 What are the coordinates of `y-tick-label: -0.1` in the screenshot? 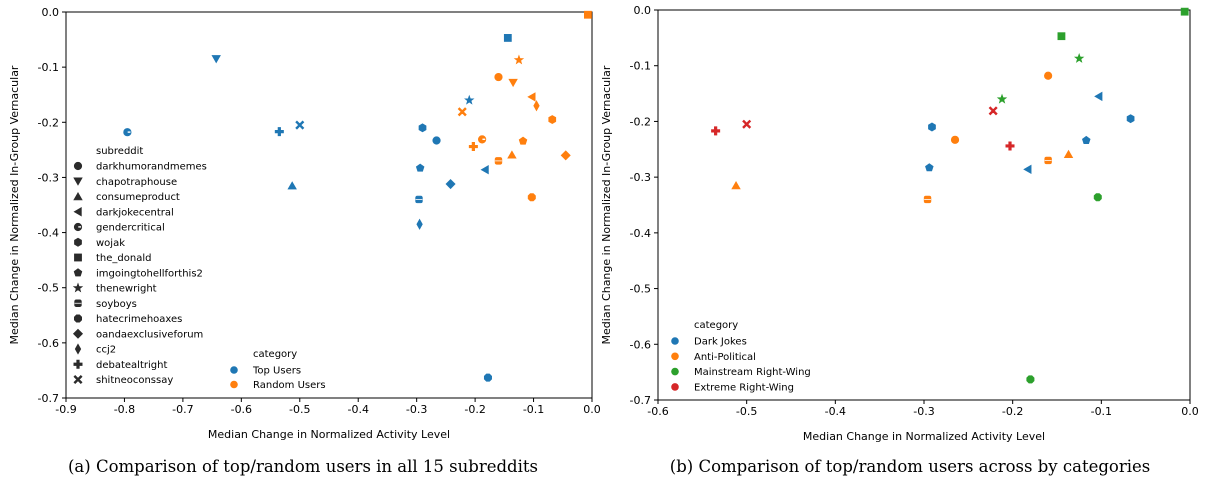 It's located at (640, 66).